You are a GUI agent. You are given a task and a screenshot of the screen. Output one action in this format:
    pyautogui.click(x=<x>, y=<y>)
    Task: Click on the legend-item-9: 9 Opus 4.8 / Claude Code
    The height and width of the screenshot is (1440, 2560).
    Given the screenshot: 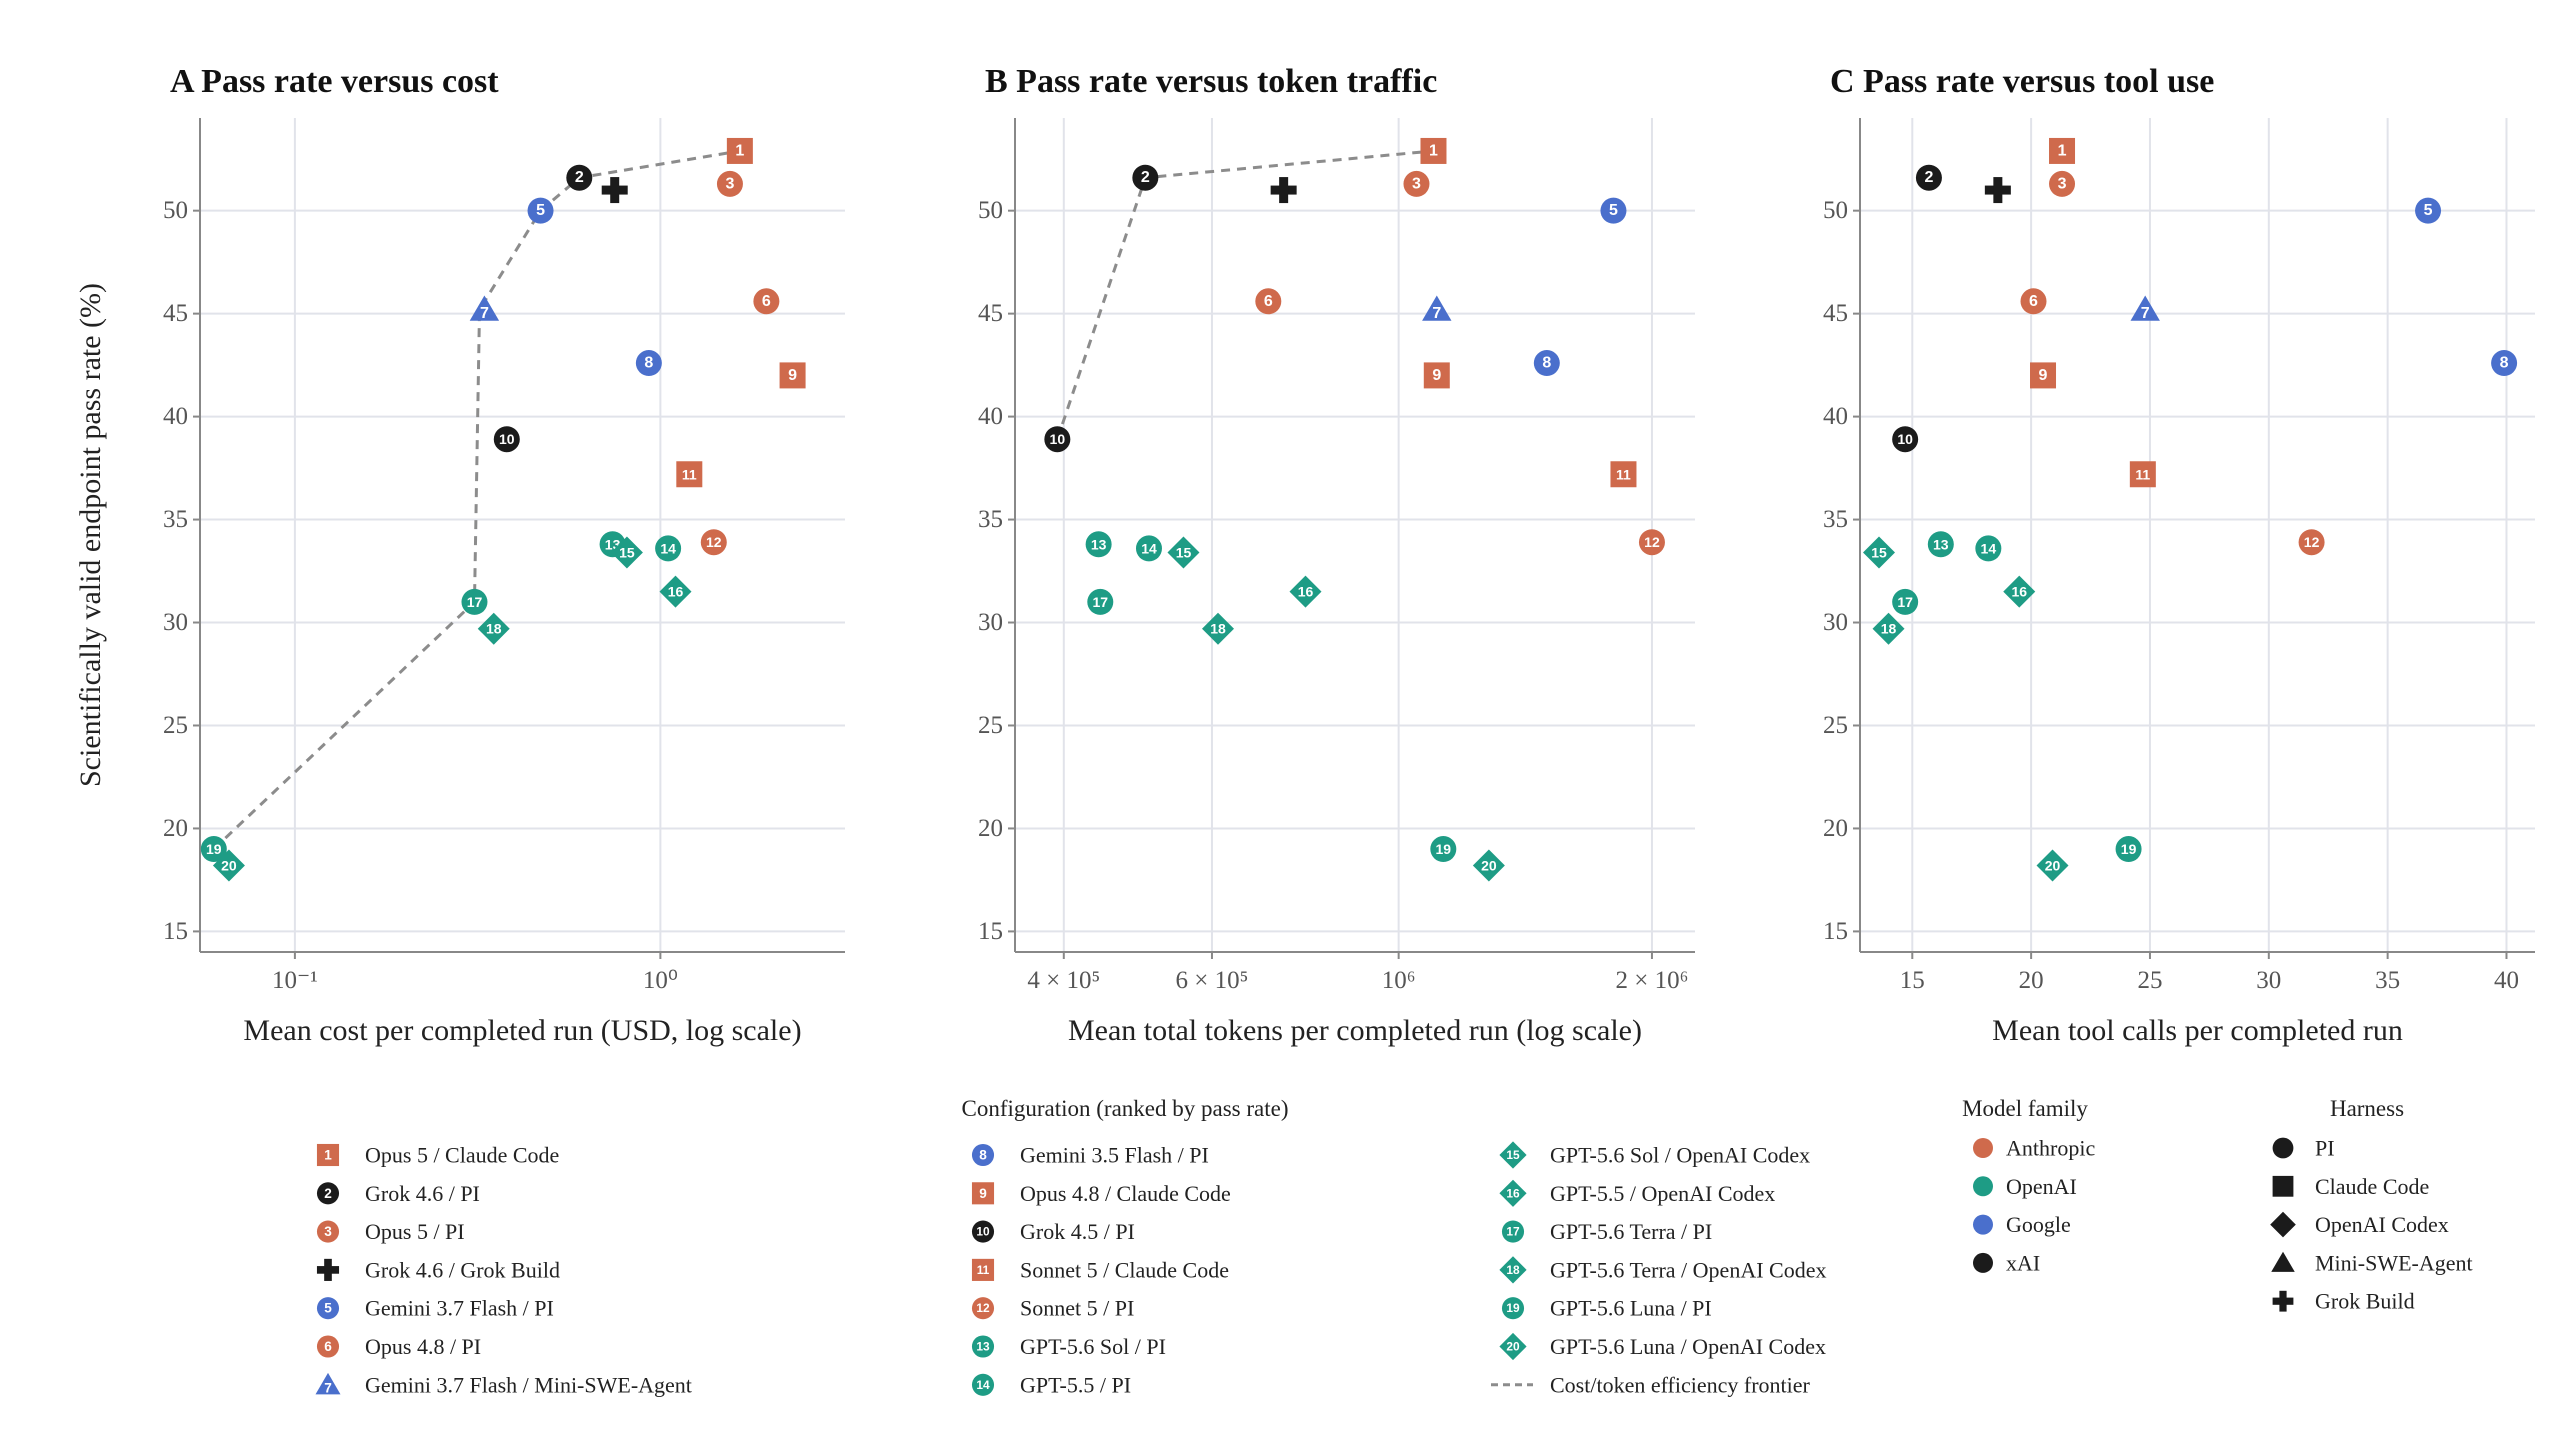 What is the action you would take?
    pyautogui.click(x=1101, y=1193)
    